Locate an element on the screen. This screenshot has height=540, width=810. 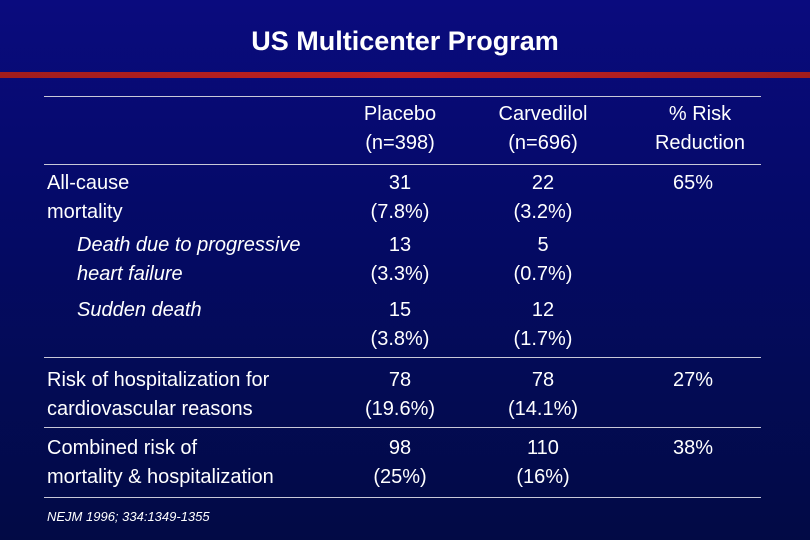
row-label-allcause: All-cause mortality is located at coordinates (88, 197).